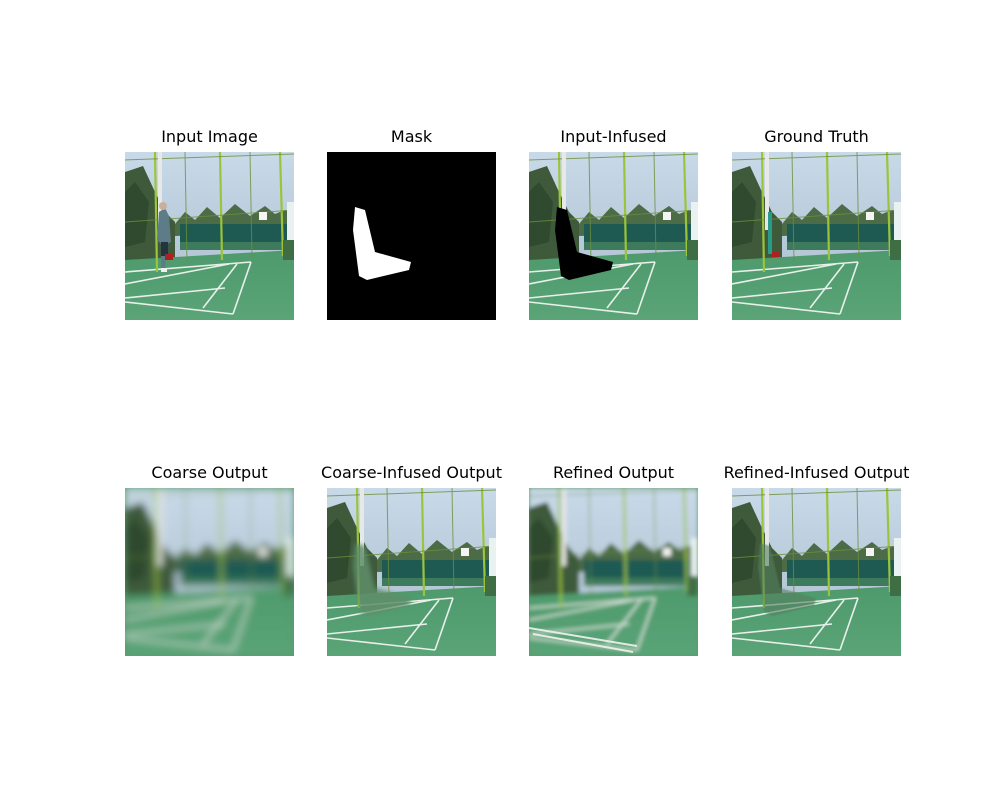 This screenshot has width=1000, height=800. I want to click on panel-title: Coarse Output, so click(209, 472).